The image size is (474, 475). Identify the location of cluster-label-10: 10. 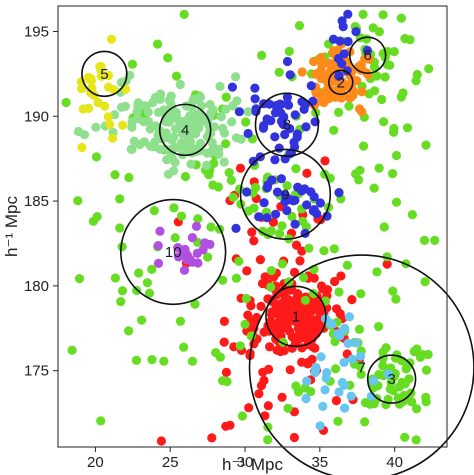
(173, 252).